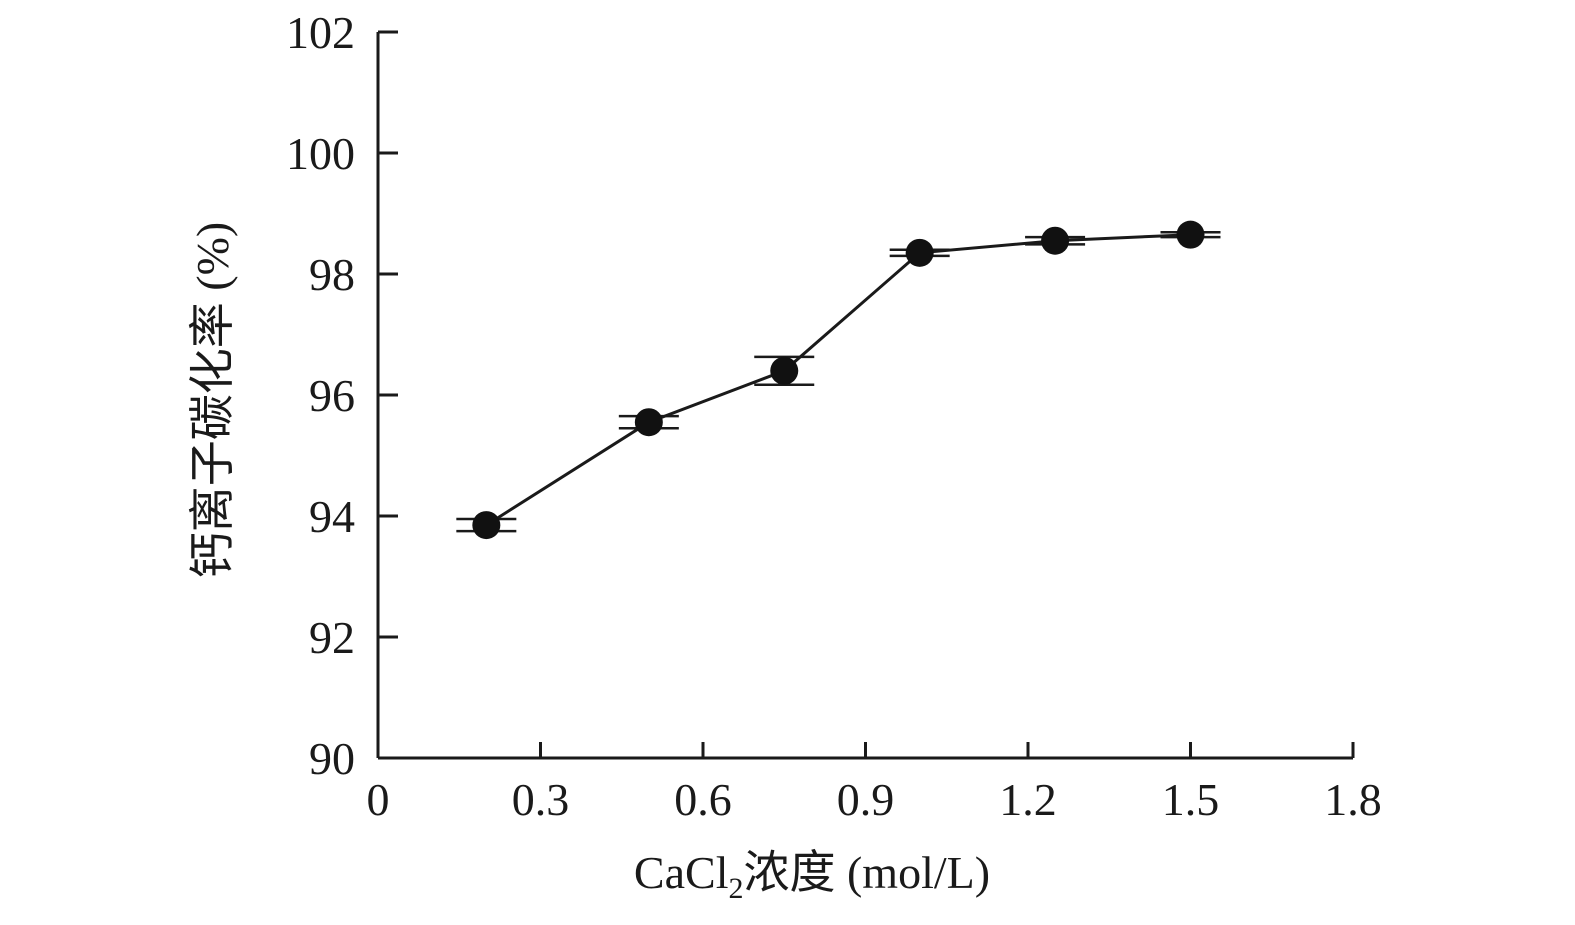  I want to click on y-tick-label: 96, so click(332, 395).